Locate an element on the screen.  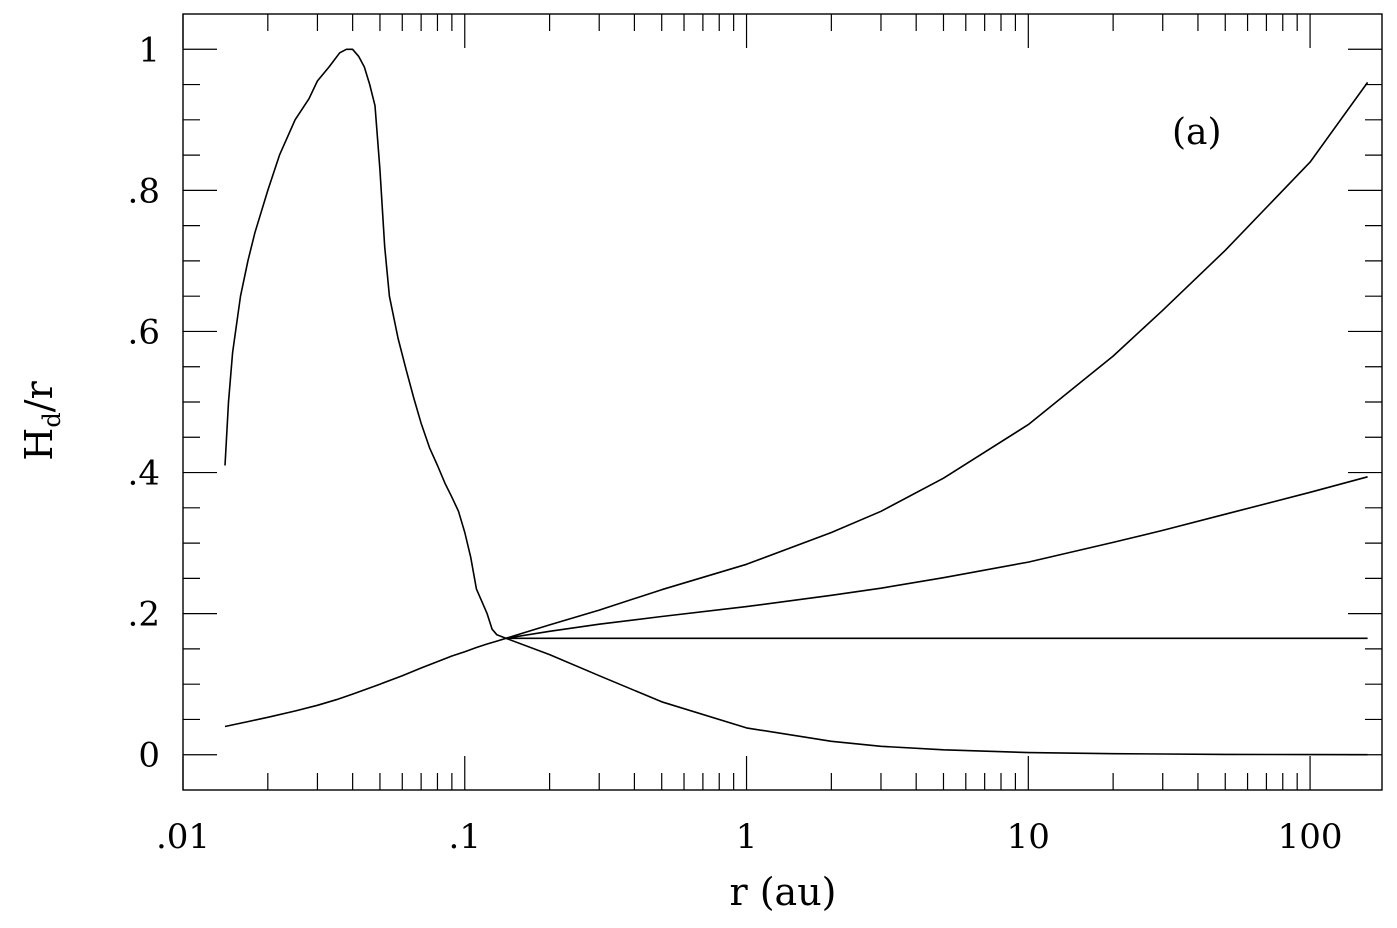
y-axis-title: Hd/r is located at coordinates (41, 420).